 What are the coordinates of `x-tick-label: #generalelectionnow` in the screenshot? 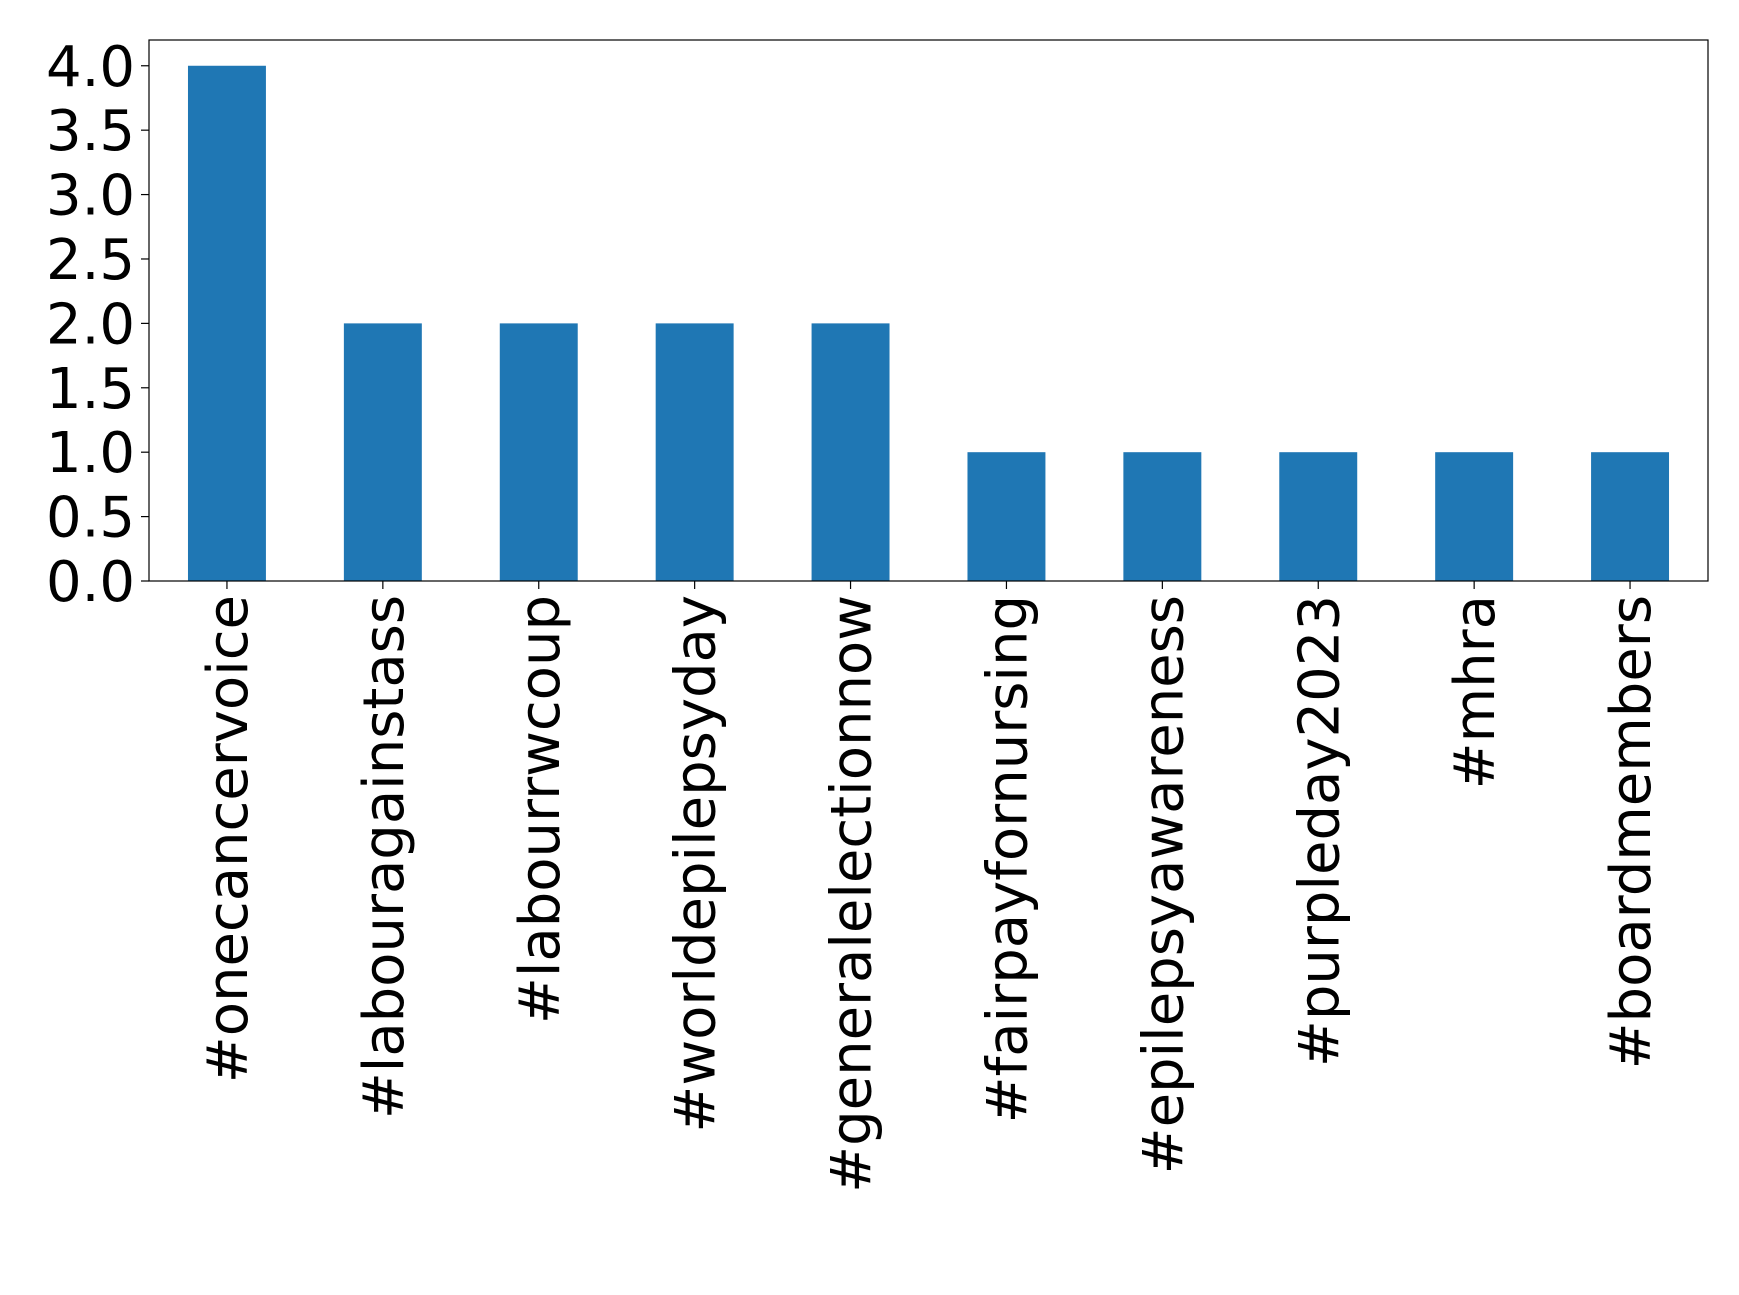 It's located at (852, 894).